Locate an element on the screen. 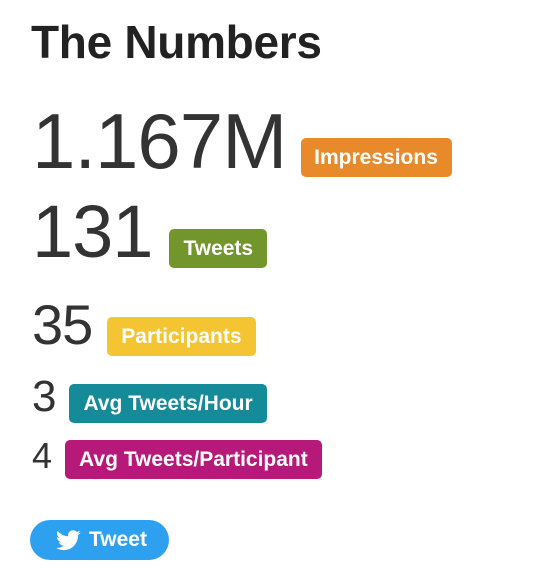 The image size is (546, 584). stat-badge-participants: Participants is located at coordinates (181, 336).